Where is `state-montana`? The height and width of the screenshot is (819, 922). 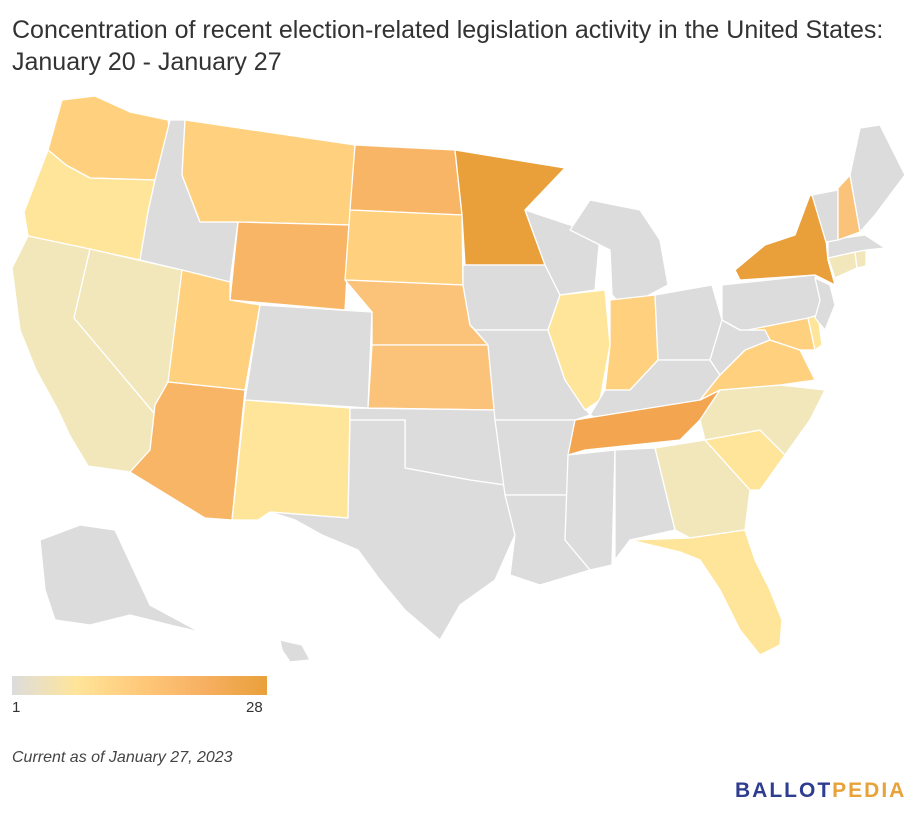 state-montana is located at coordinates (268, 172).